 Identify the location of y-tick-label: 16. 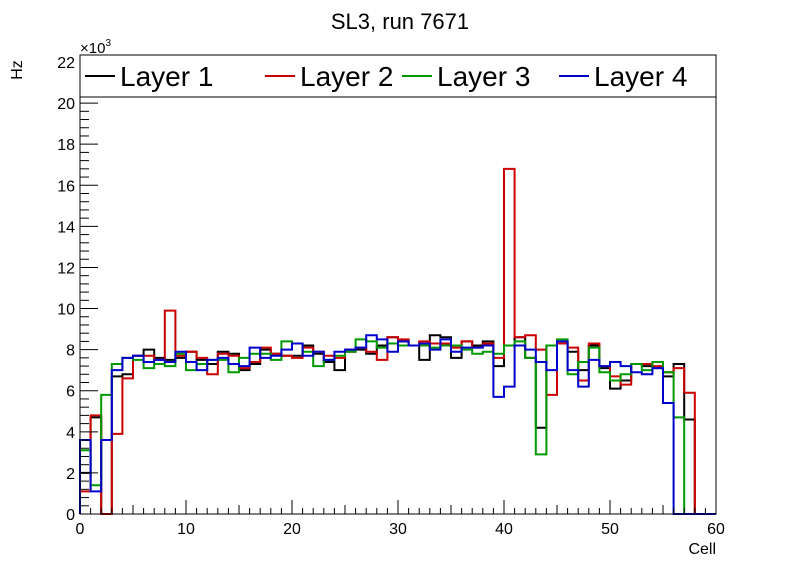
(66, 186).